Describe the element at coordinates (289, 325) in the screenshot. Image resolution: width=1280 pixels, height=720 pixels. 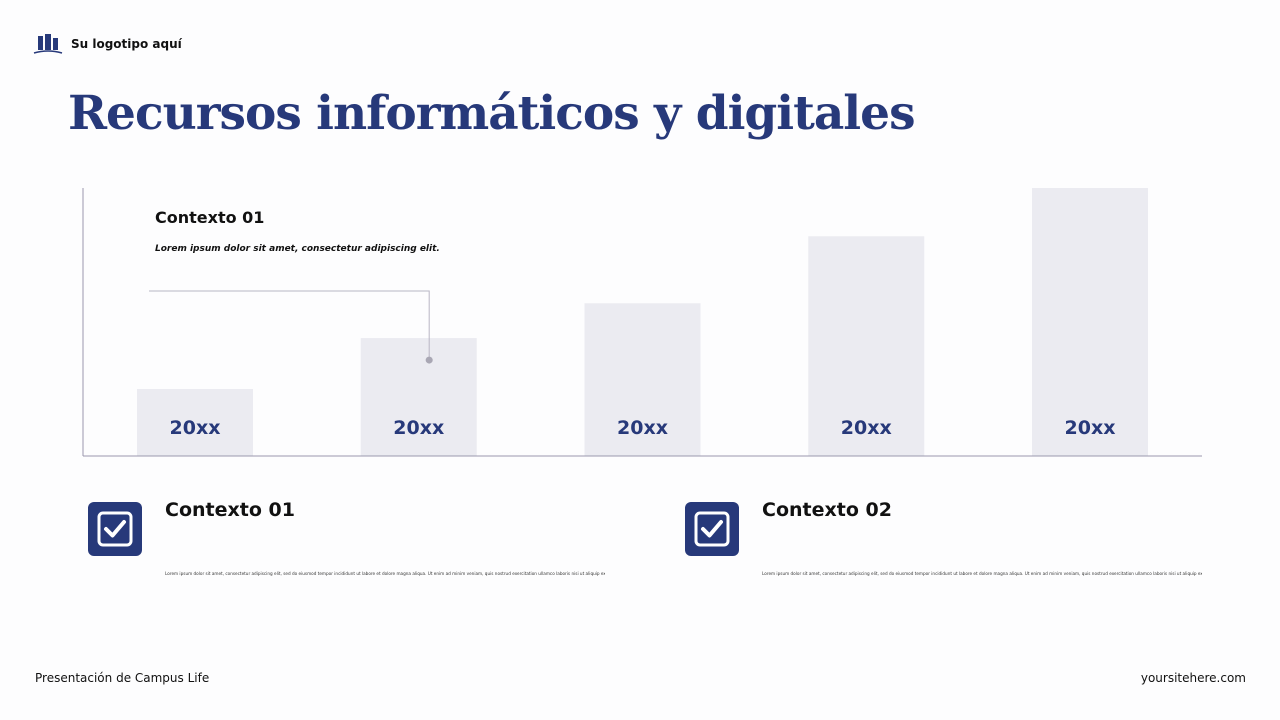
I see `annotation-leader-line` at that location.